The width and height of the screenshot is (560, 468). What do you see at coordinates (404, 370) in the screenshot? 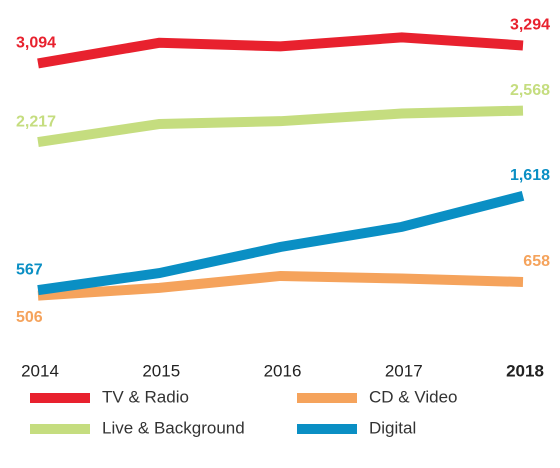
I see `x-tick-label: 2017` at bounding box center [404, 370].